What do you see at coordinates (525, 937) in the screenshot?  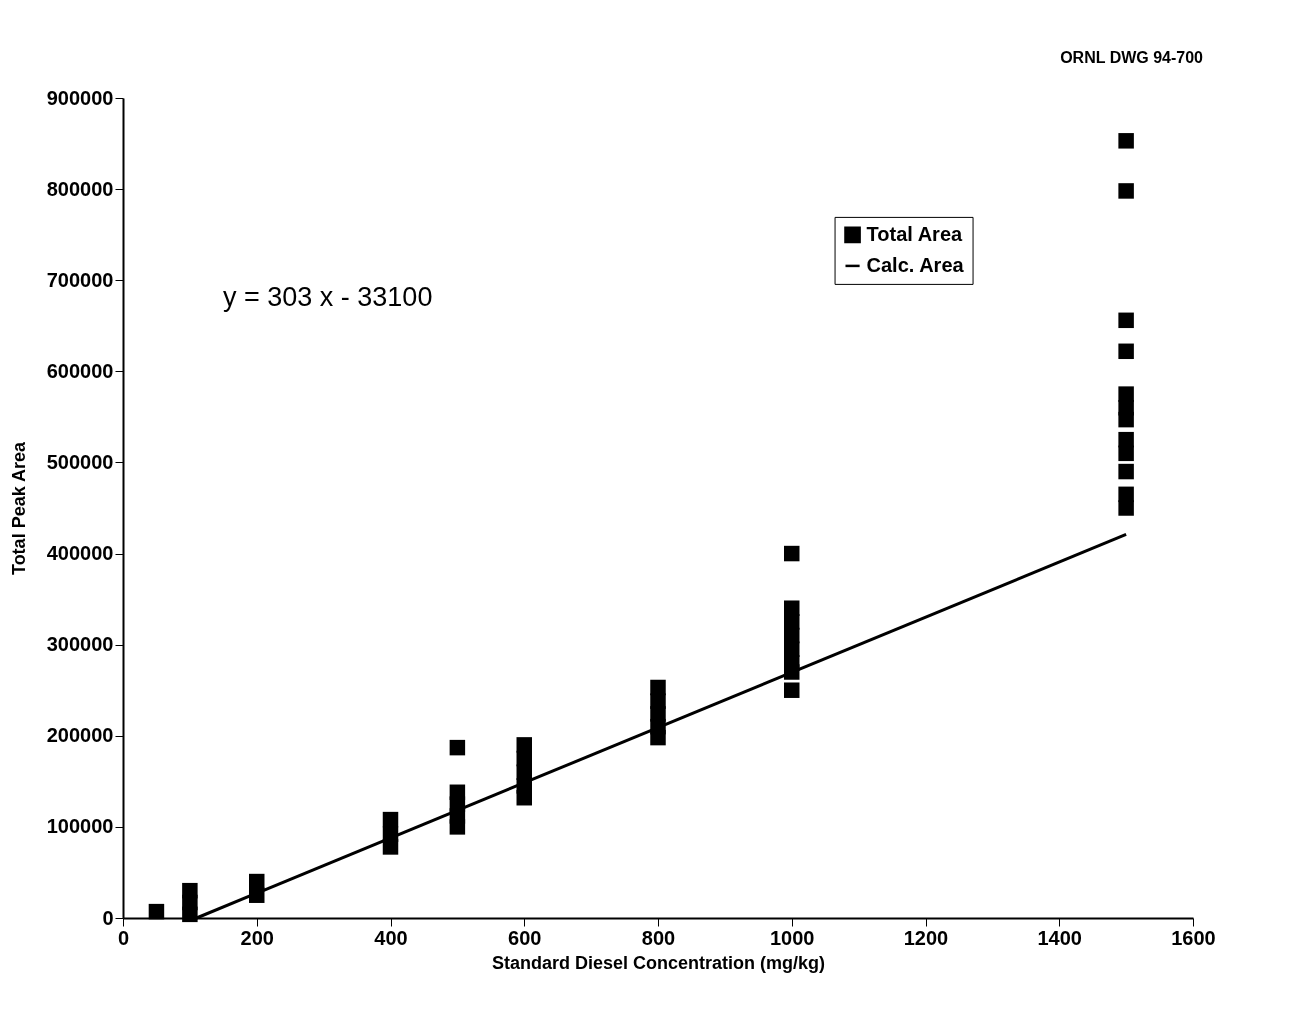 I see `x-tick-label: 600` at bounding box center [525, 937].